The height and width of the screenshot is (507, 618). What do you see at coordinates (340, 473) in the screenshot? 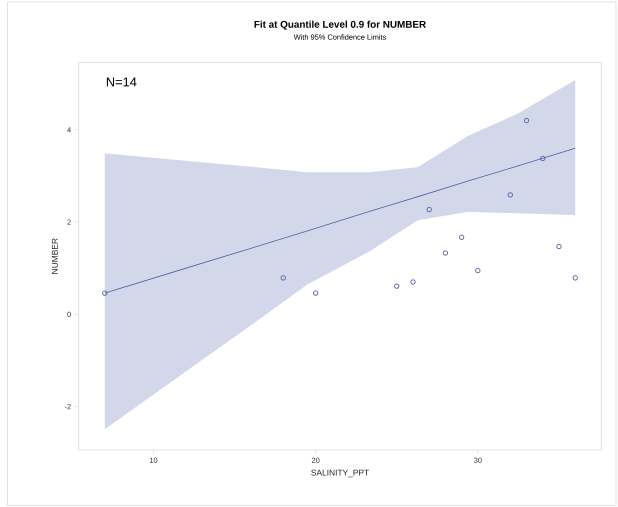
I see `x-axis-title: SALINITY_PPT` at bounding box center [340, 473].